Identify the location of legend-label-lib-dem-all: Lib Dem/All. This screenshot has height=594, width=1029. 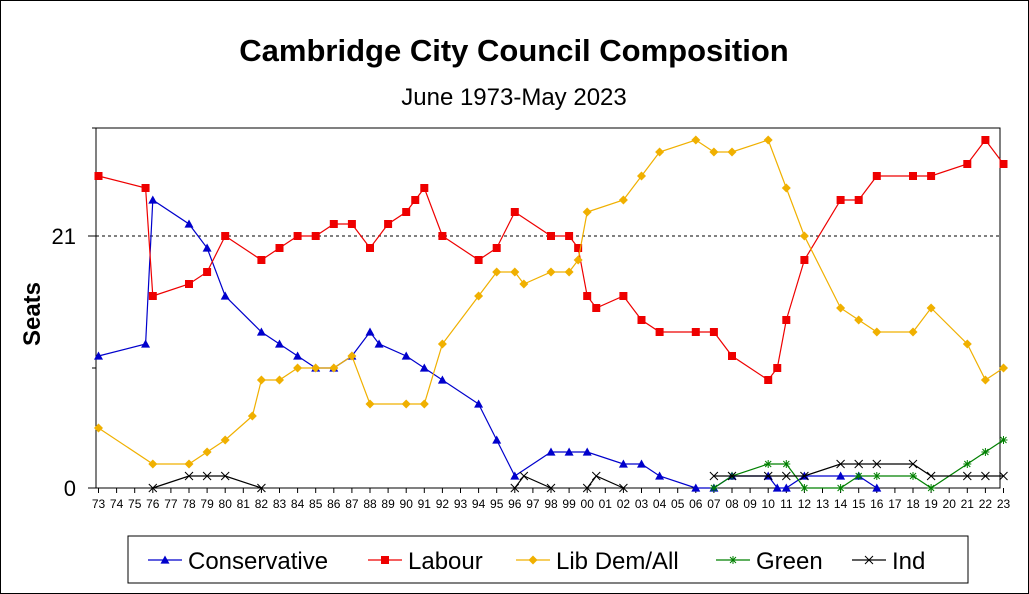
(617, 561).